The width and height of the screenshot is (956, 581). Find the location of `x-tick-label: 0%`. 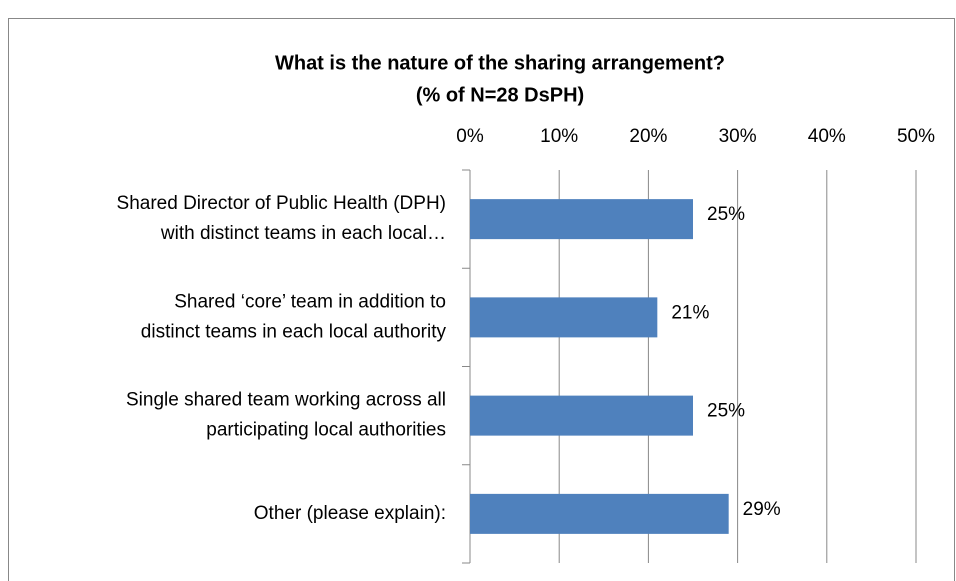

x-tick-label: 0% is located at coordinates (470, 136).